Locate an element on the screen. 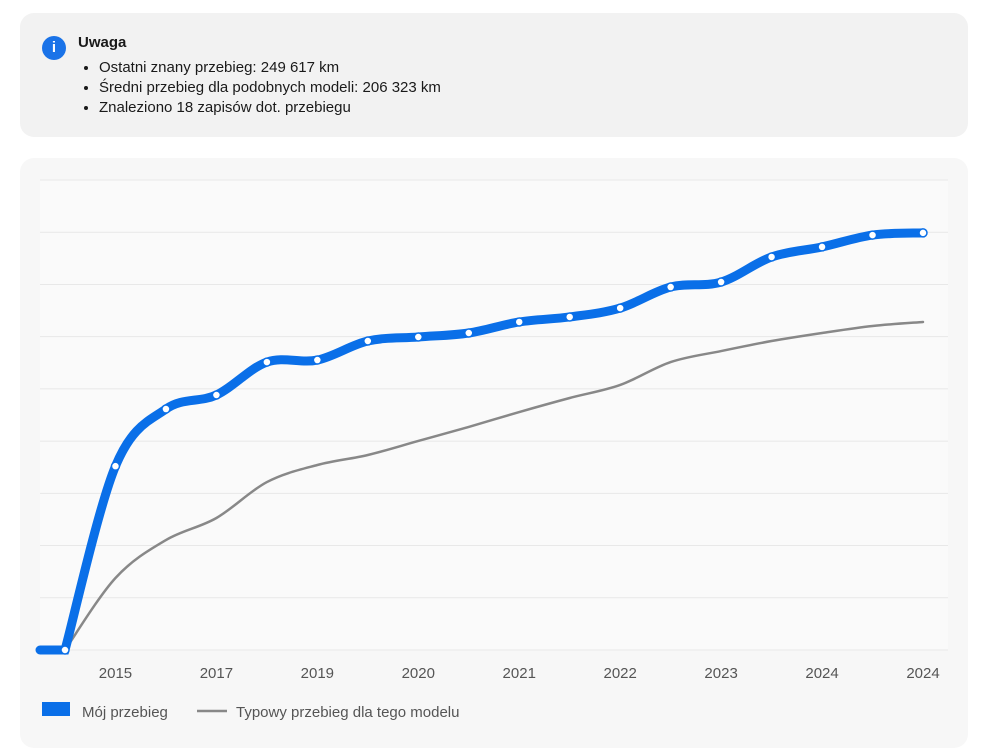 The height and width of the screenshot is (748, 1000). x-tick-label: 2020 is located at coordinates (418, 673).